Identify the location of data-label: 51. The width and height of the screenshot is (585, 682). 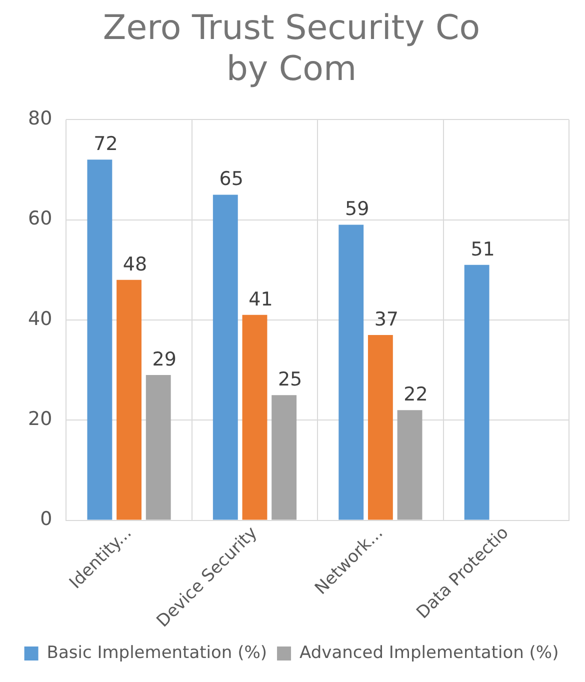
(482, 249).